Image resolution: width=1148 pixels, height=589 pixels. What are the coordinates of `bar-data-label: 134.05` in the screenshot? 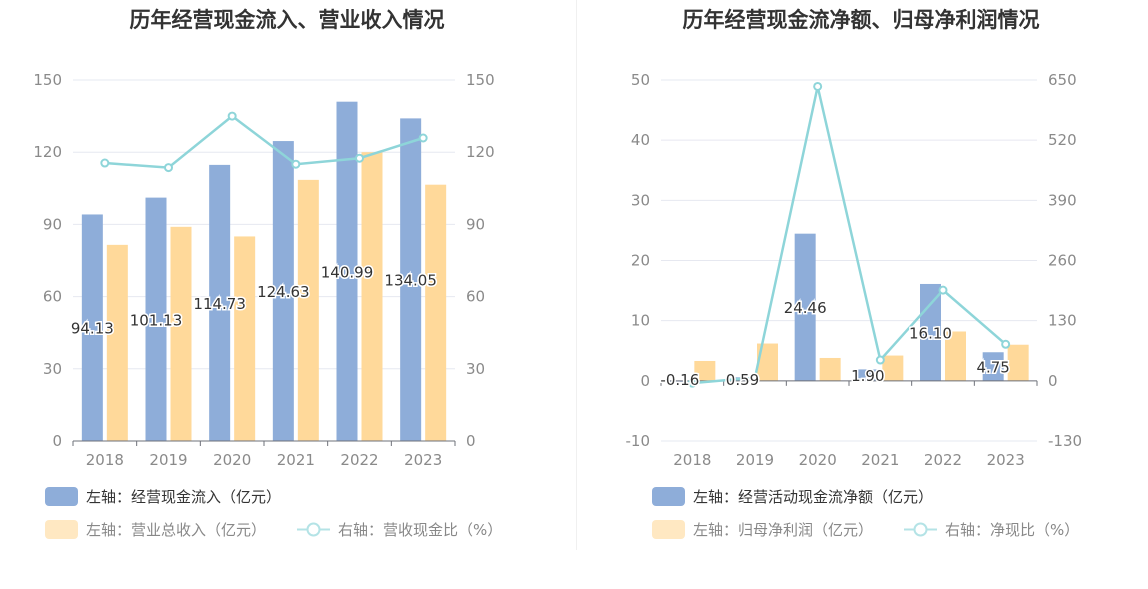 It's located at (410, 281).